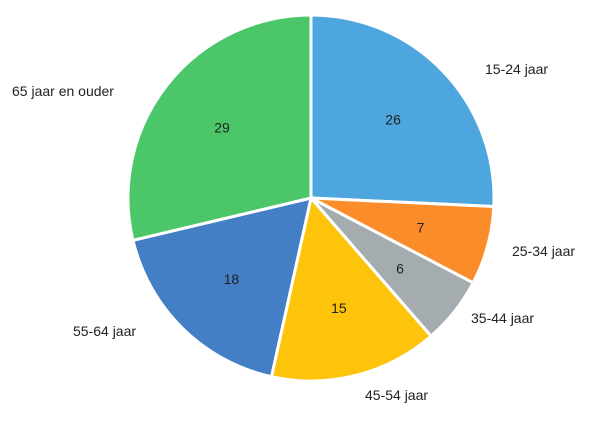 The width and height of the screenshot is (595, 424). What do you see at coordinates (502, 318) in the screenshot?
I see `slice-label-35-44-jaar: 35-44 jaar` at bounding box center [502, 318].